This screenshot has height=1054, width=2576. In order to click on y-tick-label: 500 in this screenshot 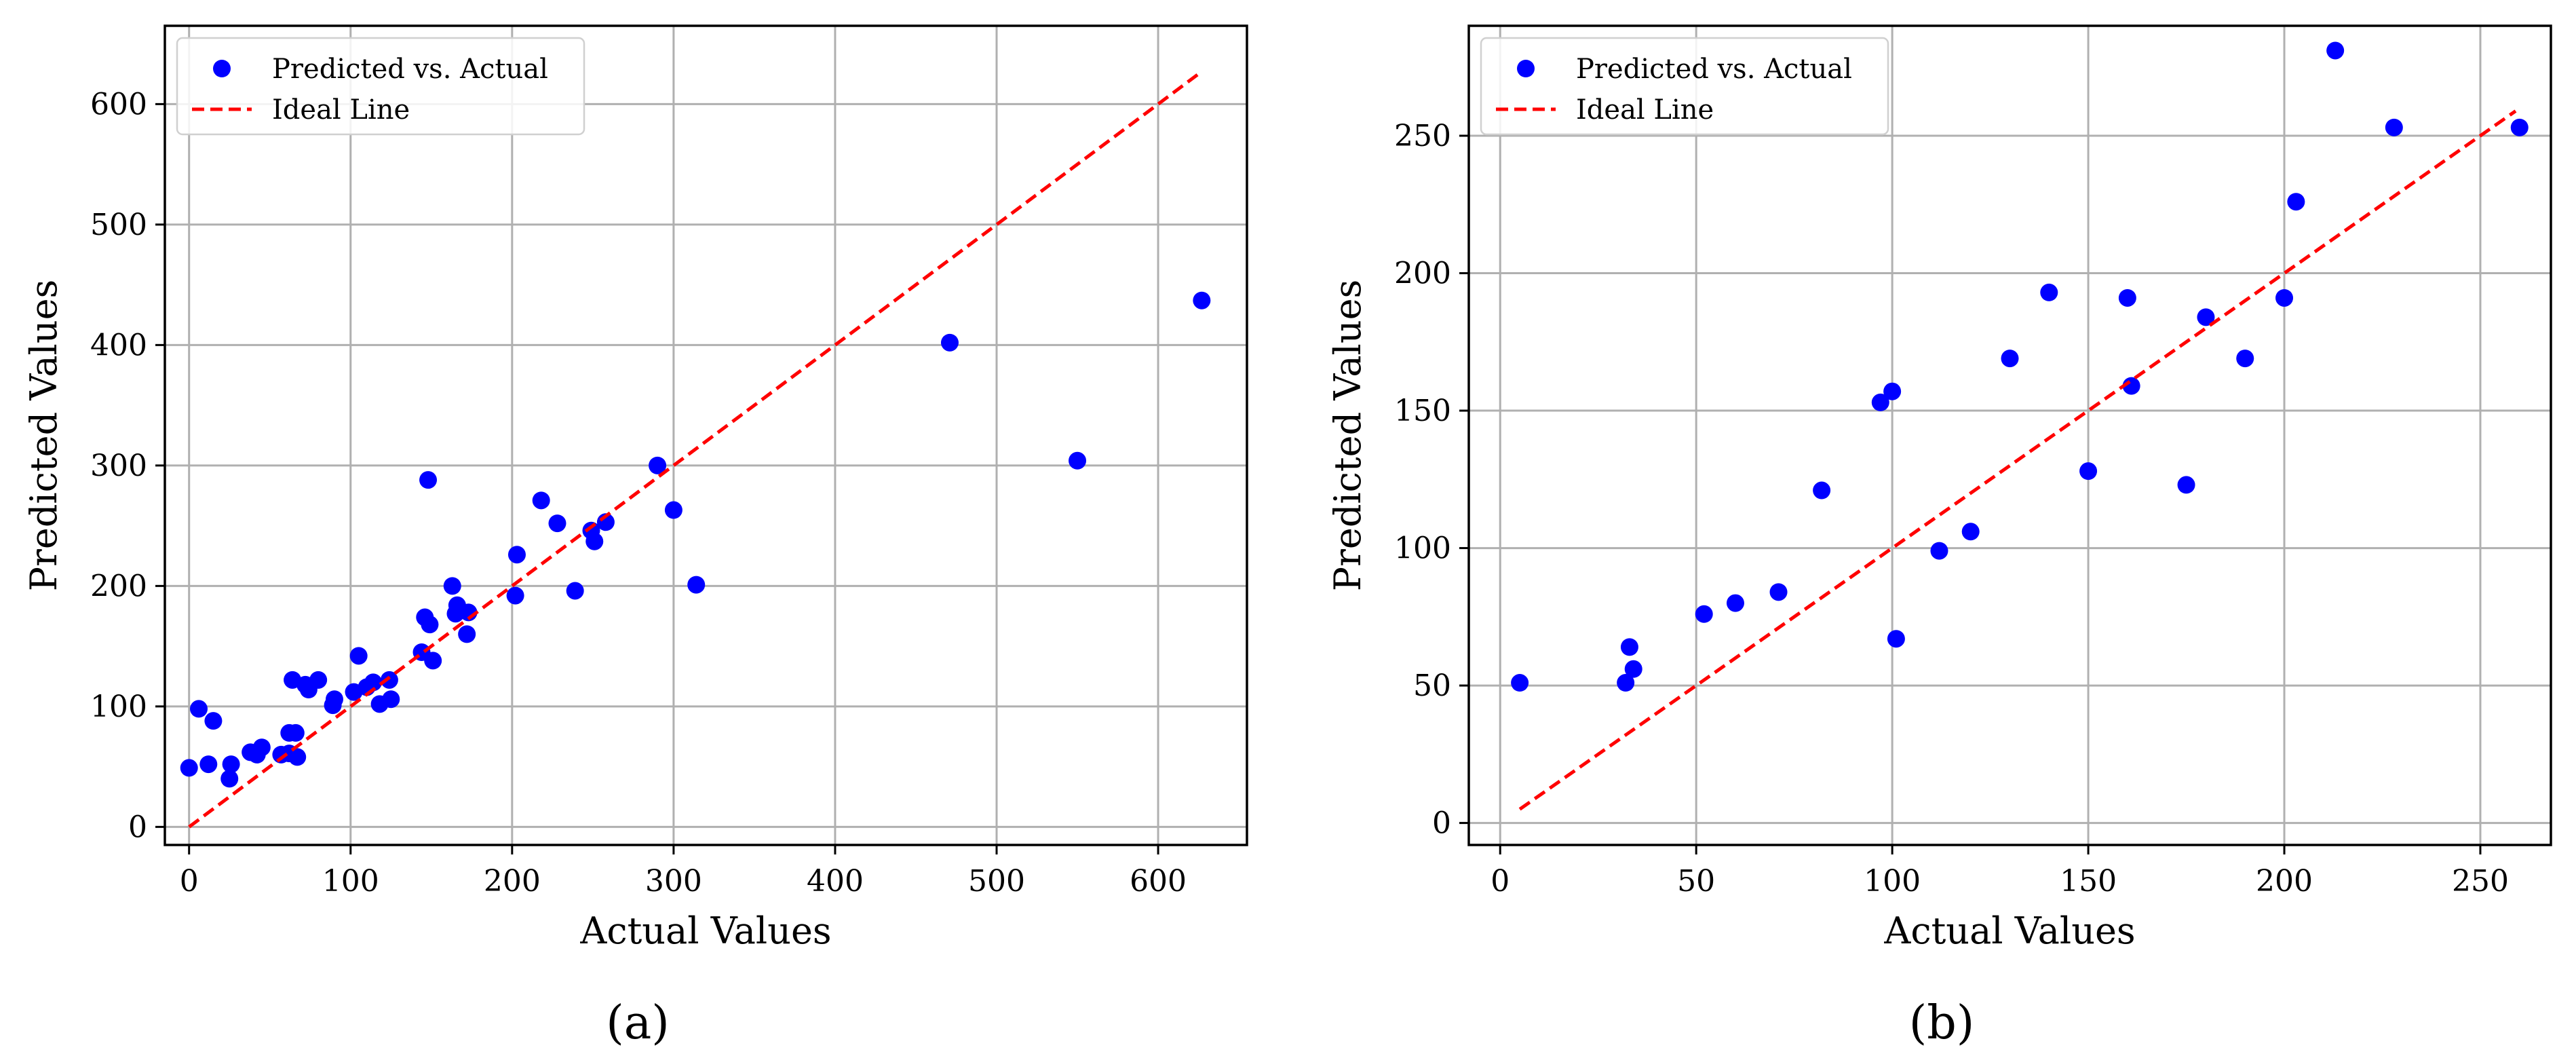, I will do `click(118, 225)`.